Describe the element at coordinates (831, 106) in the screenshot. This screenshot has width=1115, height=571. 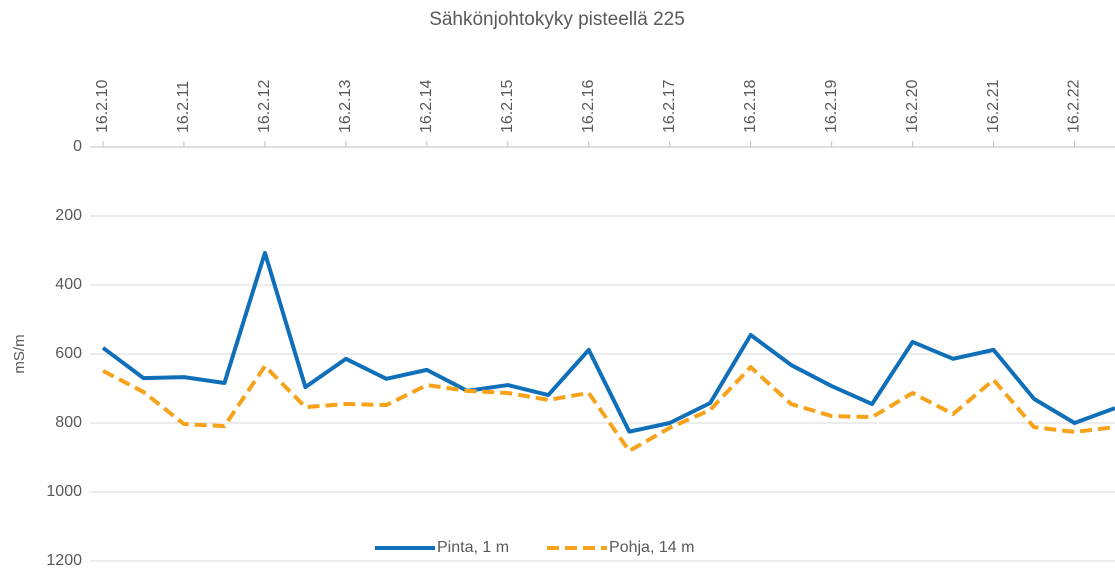
I see `x-tick-label: 16.2.19` at that location.